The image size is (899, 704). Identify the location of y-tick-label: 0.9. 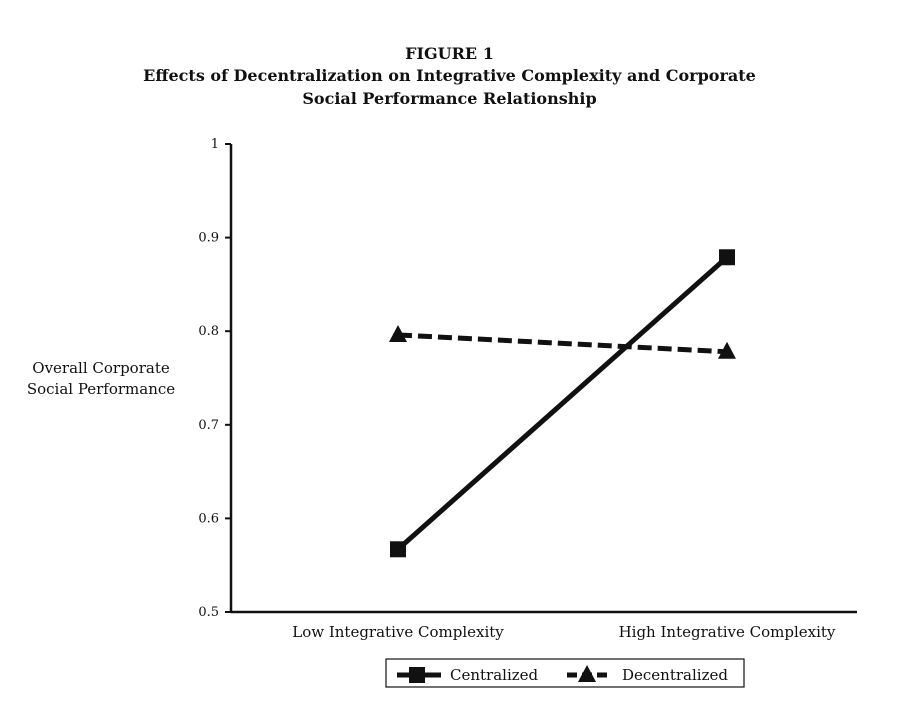
(208, 238).